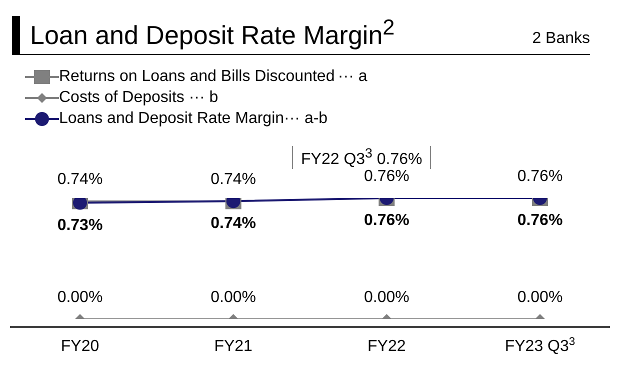  Describe the element at coordinates (561, 39) in the screenshot. I see `chart-subtitle: 2 Banks` at that location.